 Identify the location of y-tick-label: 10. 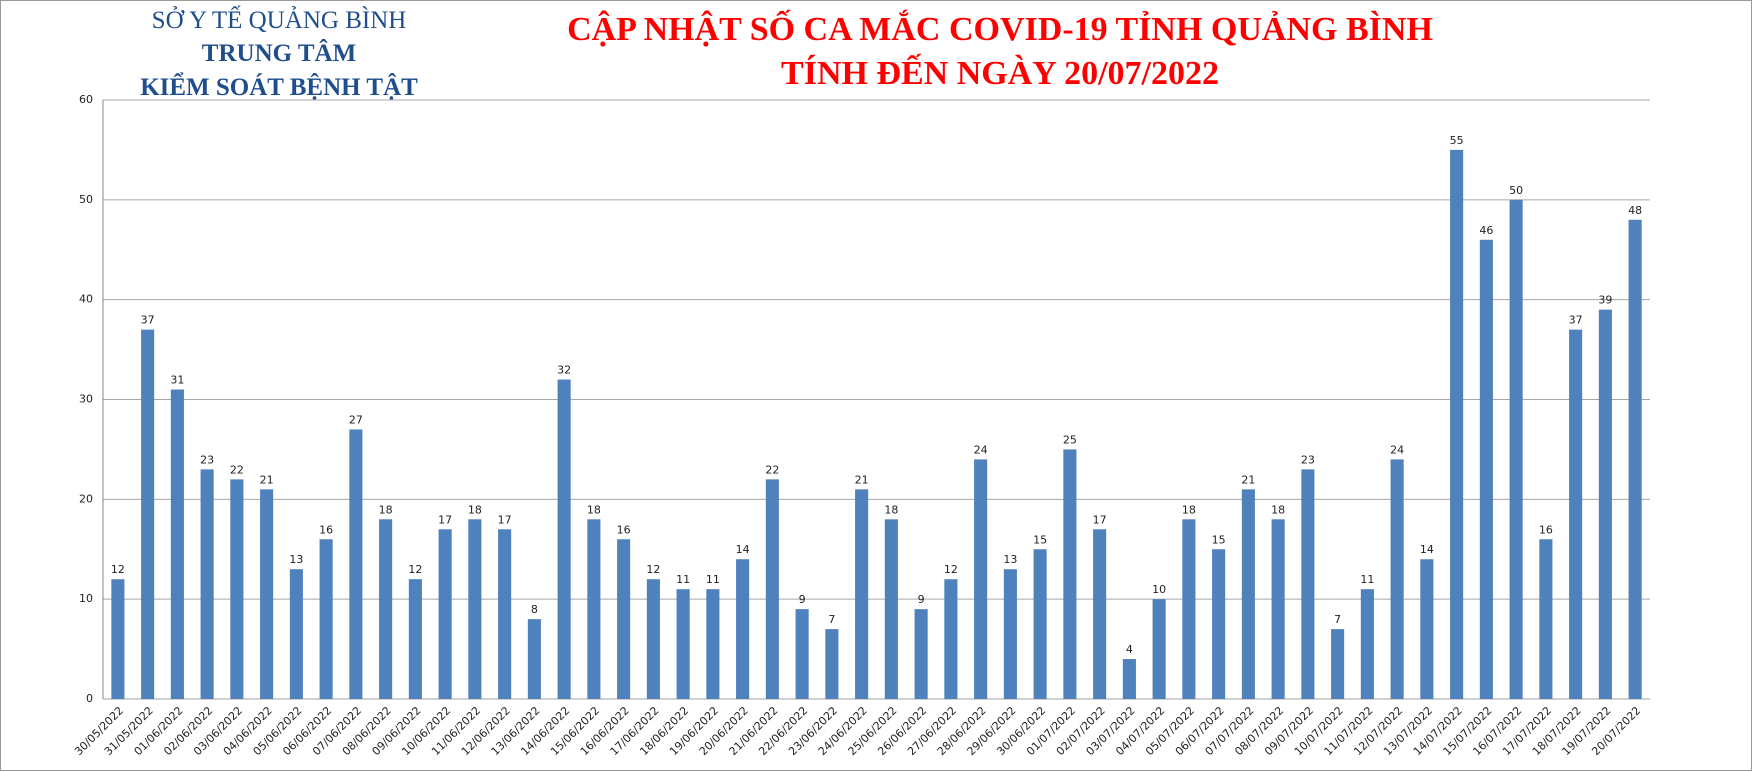
(86, 598).